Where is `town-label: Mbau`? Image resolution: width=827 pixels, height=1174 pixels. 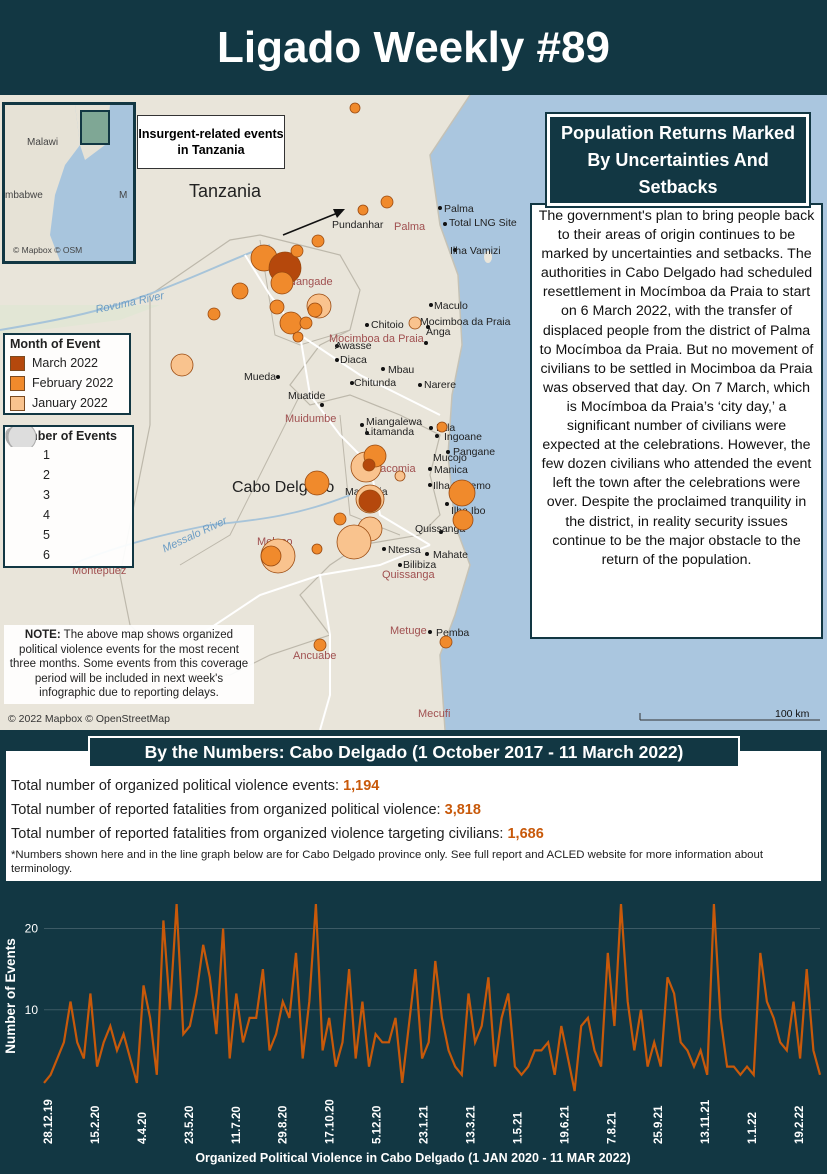 town-label: Mbau is located at coordinates (401, 370).